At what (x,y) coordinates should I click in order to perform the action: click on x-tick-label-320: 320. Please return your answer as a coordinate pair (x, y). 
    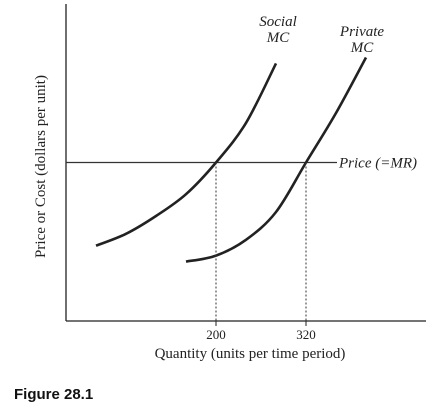
    Looking at the image, I should click on (306, 334).